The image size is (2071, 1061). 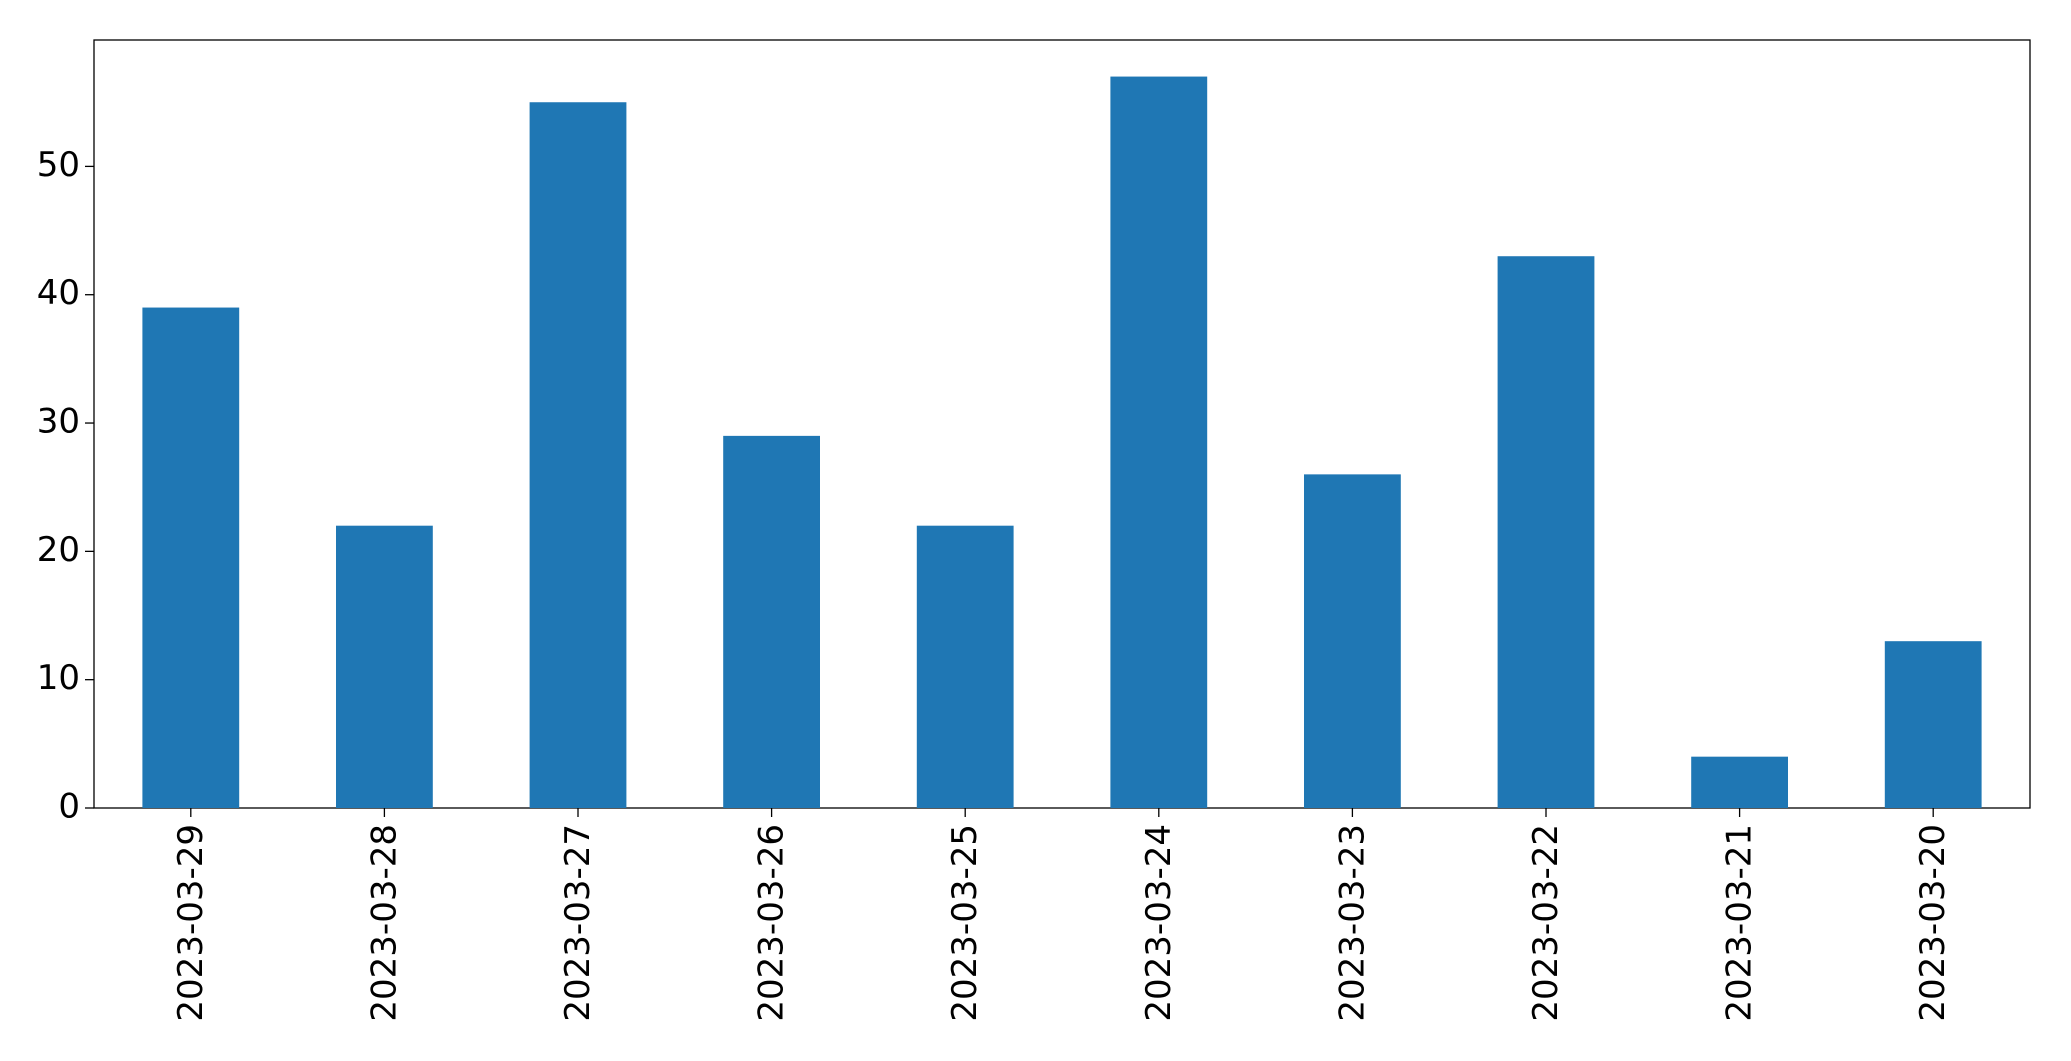 What do you see at coordinates (58, 678) in the screenshot?
I see `y-tick-label: 10` at bounding box center [58, 678].